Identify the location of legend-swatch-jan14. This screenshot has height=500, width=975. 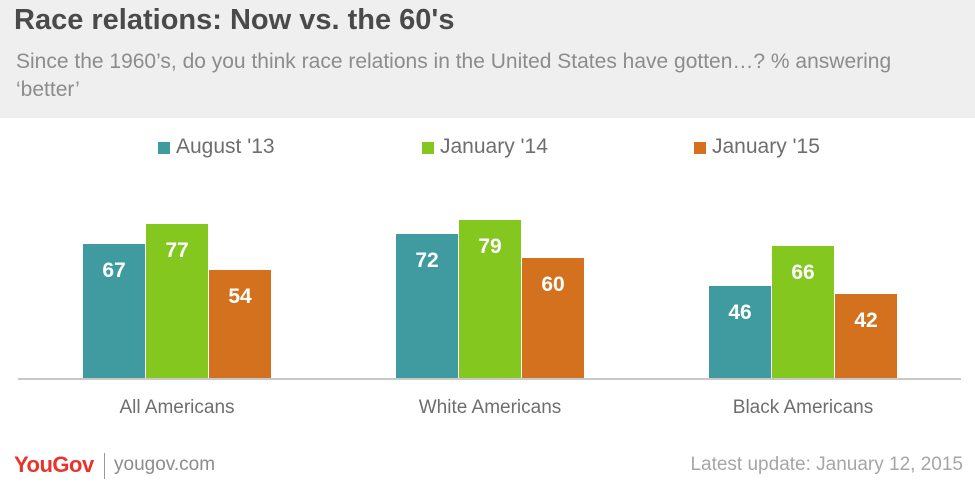
(428, 148).